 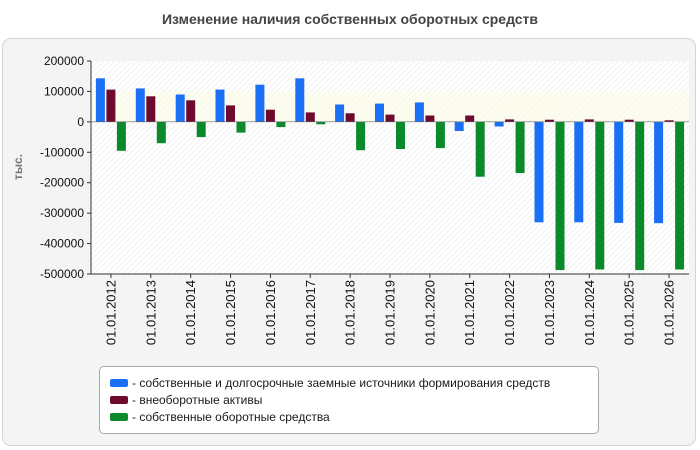 I want to click on x-tick-label-6: 01.01.2018, so click(x=350, y=312).